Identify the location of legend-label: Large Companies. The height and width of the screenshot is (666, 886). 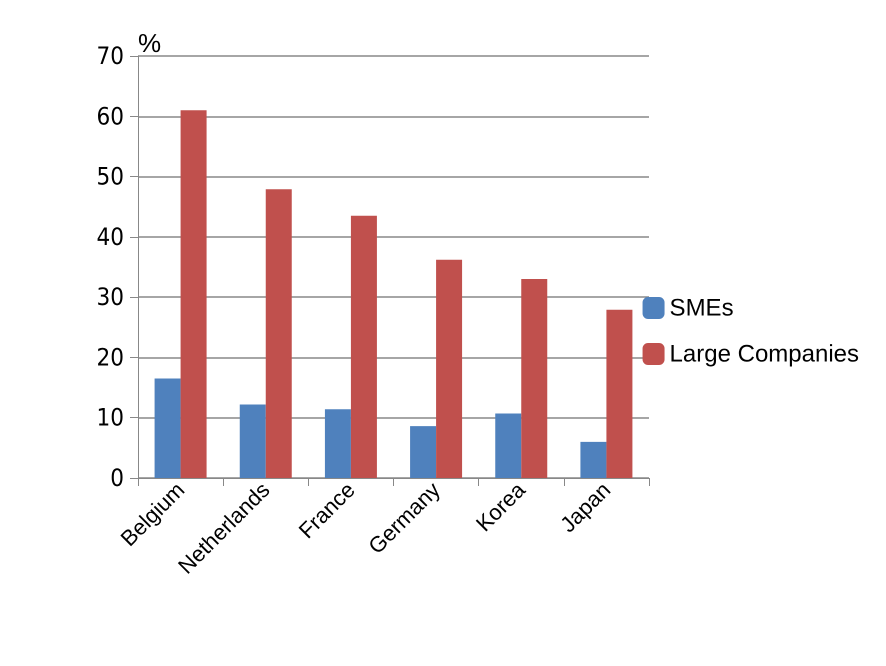
(765, 354).